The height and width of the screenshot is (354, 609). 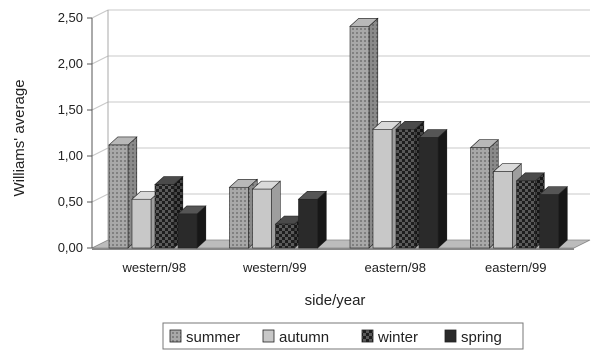 I want to click on y-tick-label: 0,00, so click(x=70, y=247).